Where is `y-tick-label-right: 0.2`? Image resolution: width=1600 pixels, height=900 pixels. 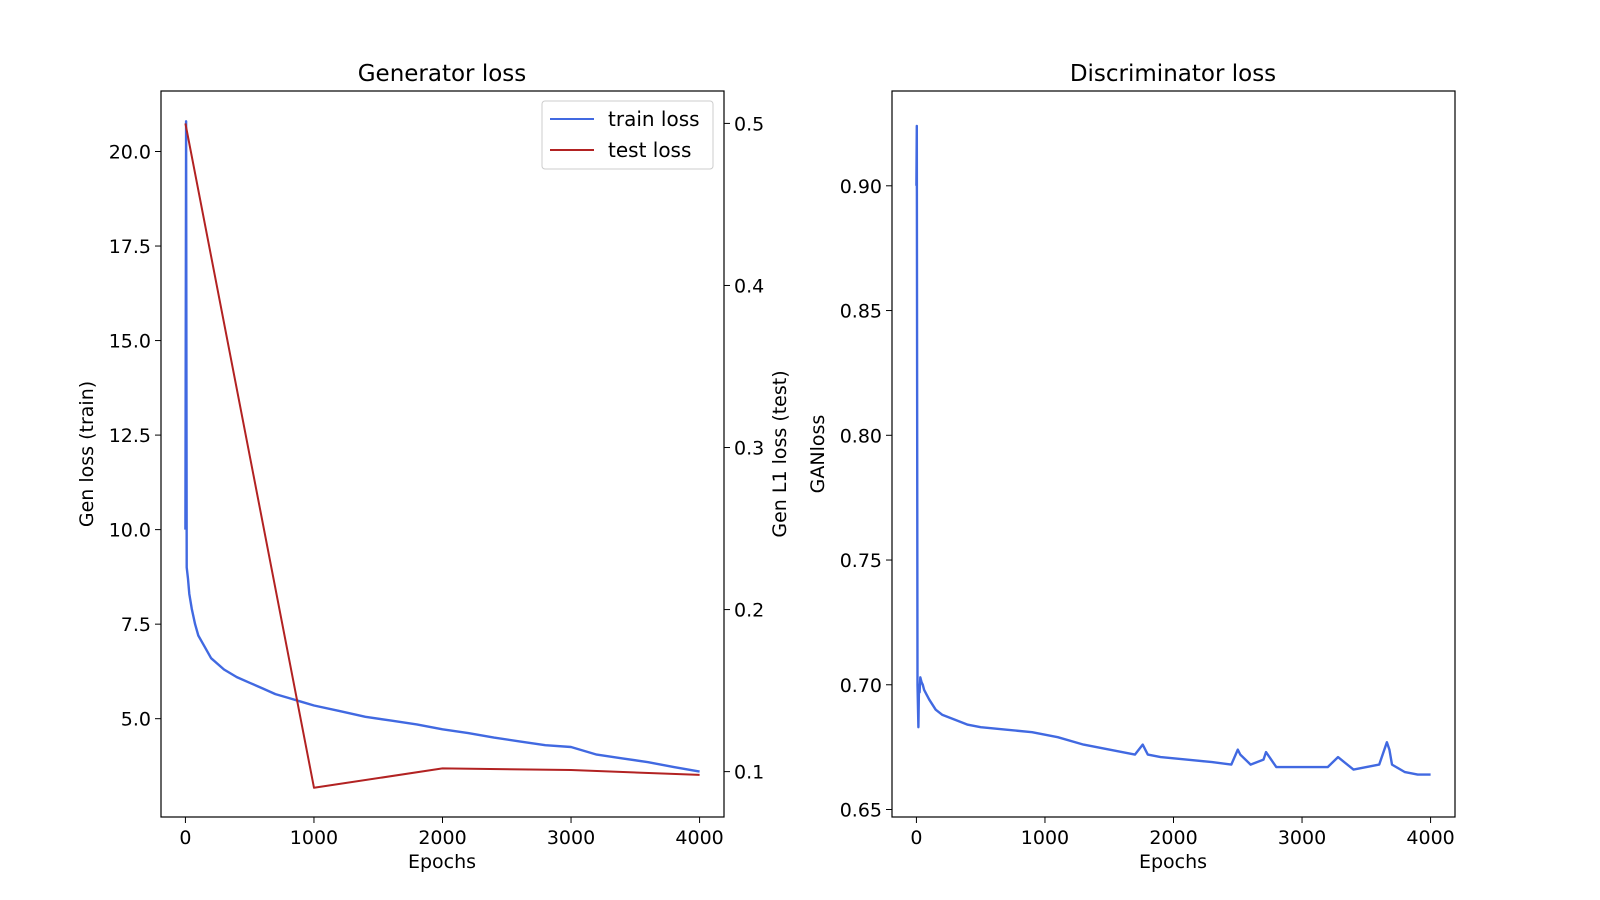
y-tick-label-right: 0.2 is located at coordinates (749, 611).